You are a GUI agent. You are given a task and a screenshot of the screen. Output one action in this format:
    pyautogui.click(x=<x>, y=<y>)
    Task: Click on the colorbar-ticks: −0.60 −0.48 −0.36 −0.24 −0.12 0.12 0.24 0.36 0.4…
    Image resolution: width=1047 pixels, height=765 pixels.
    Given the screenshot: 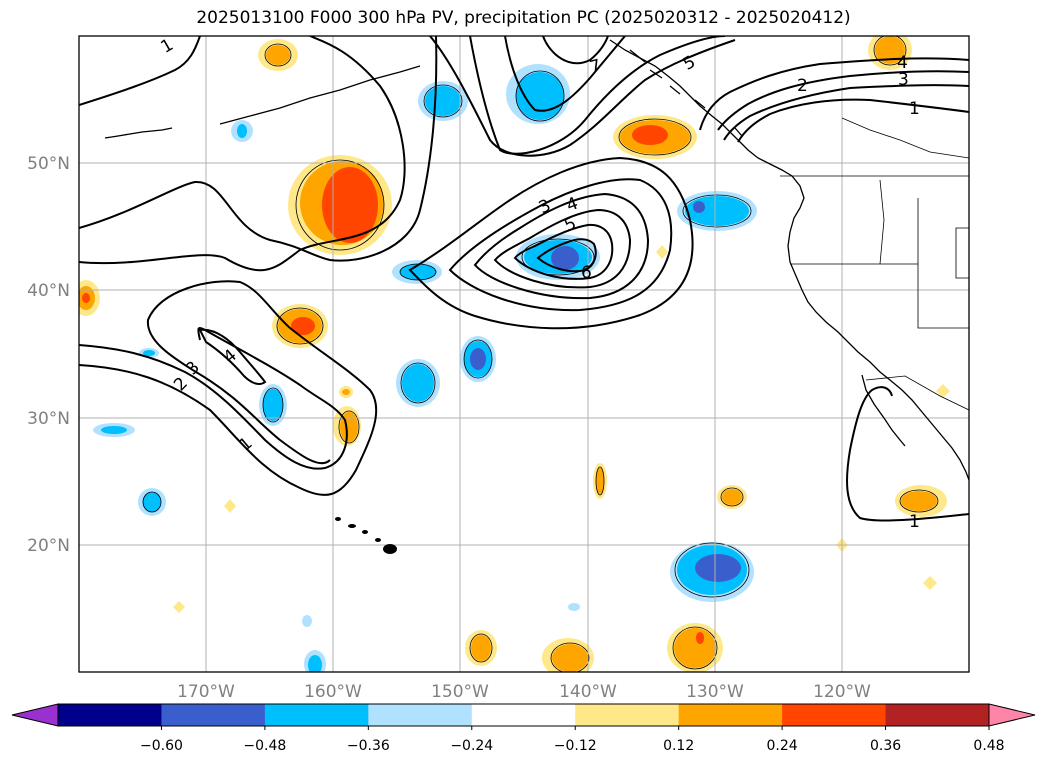 What is the action you would take?
    pyautogui.click(x=572, y=740)
    